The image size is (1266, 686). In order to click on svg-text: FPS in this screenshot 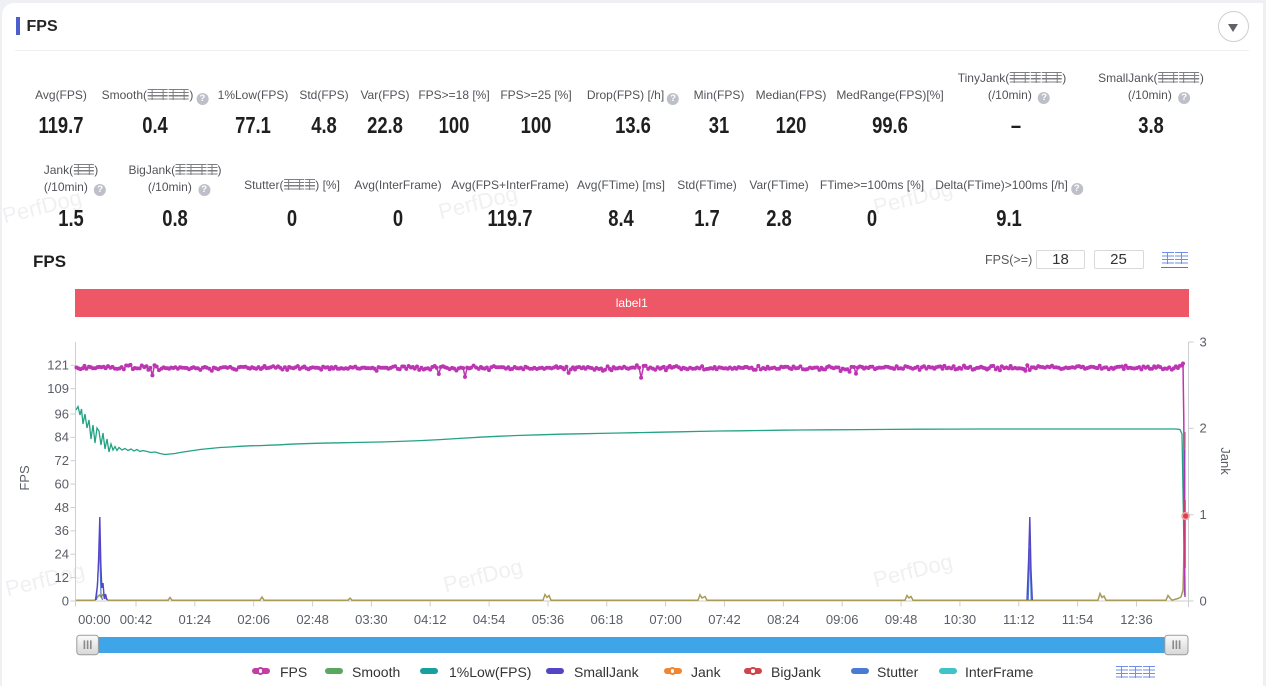, I will do `click(24, 478)`.